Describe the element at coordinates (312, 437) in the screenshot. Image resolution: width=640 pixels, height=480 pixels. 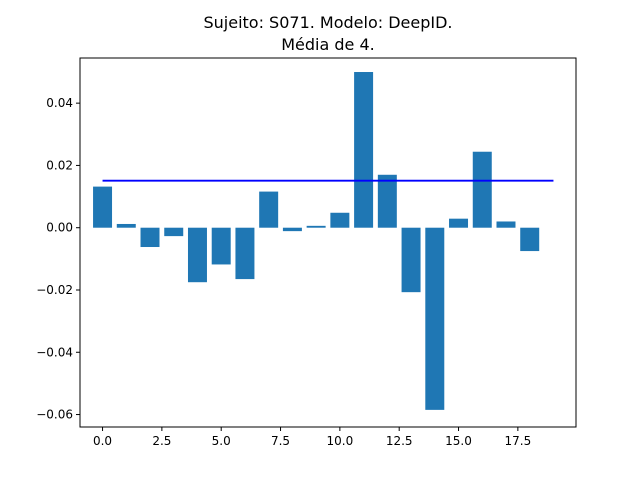
I see `x-axis: 0.0 2.5 5.0 7.5 10.0 12.5 15.0 17.5` at that location.